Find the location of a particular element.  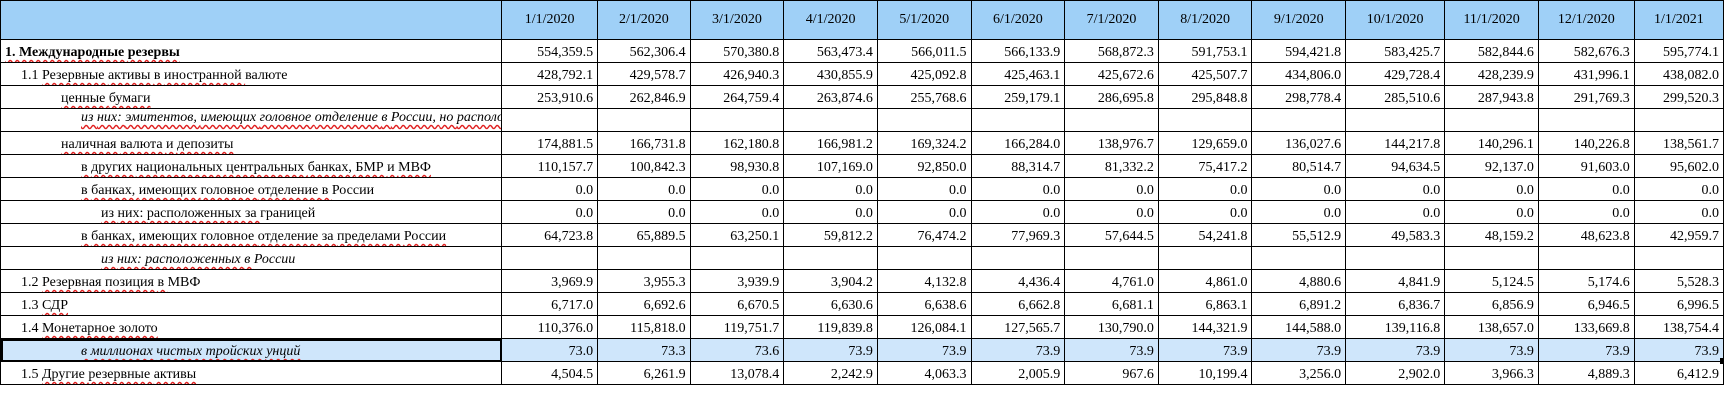

row-label-cell: из них: расположенных за границей is located at coordinates (251, 212).